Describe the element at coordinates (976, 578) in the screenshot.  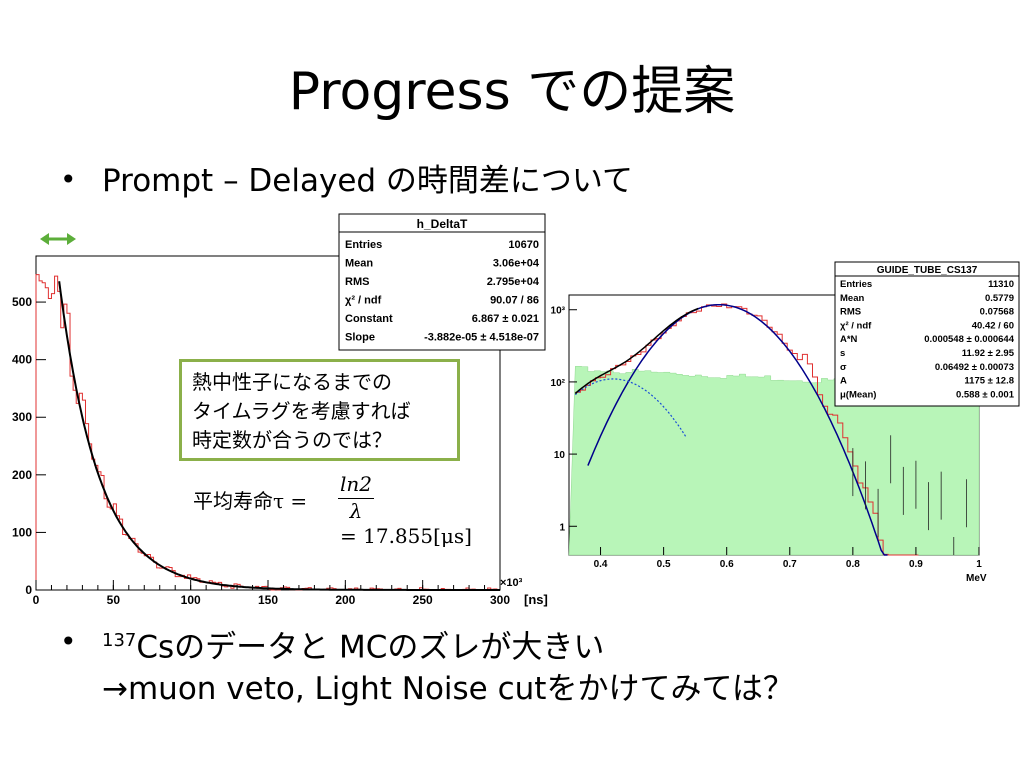
I see `right-x-unit: MeV` at that location.